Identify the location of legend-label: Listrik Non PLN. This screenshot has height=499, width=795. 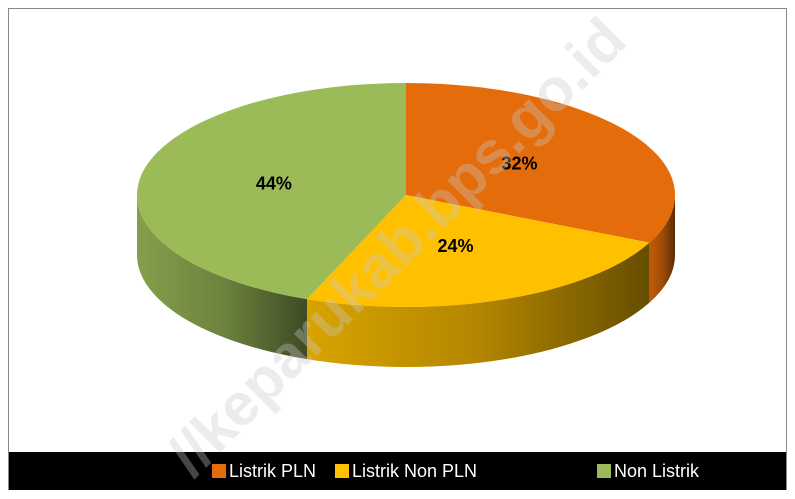
(414, 471).